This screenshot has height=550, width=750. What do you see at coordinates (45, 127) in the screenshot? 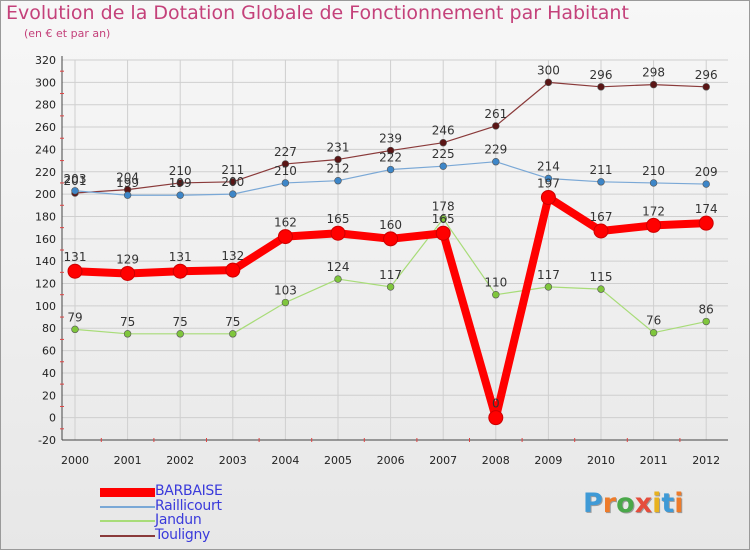
I see `y-tick-label: 260` at bounding box center [45, 127].